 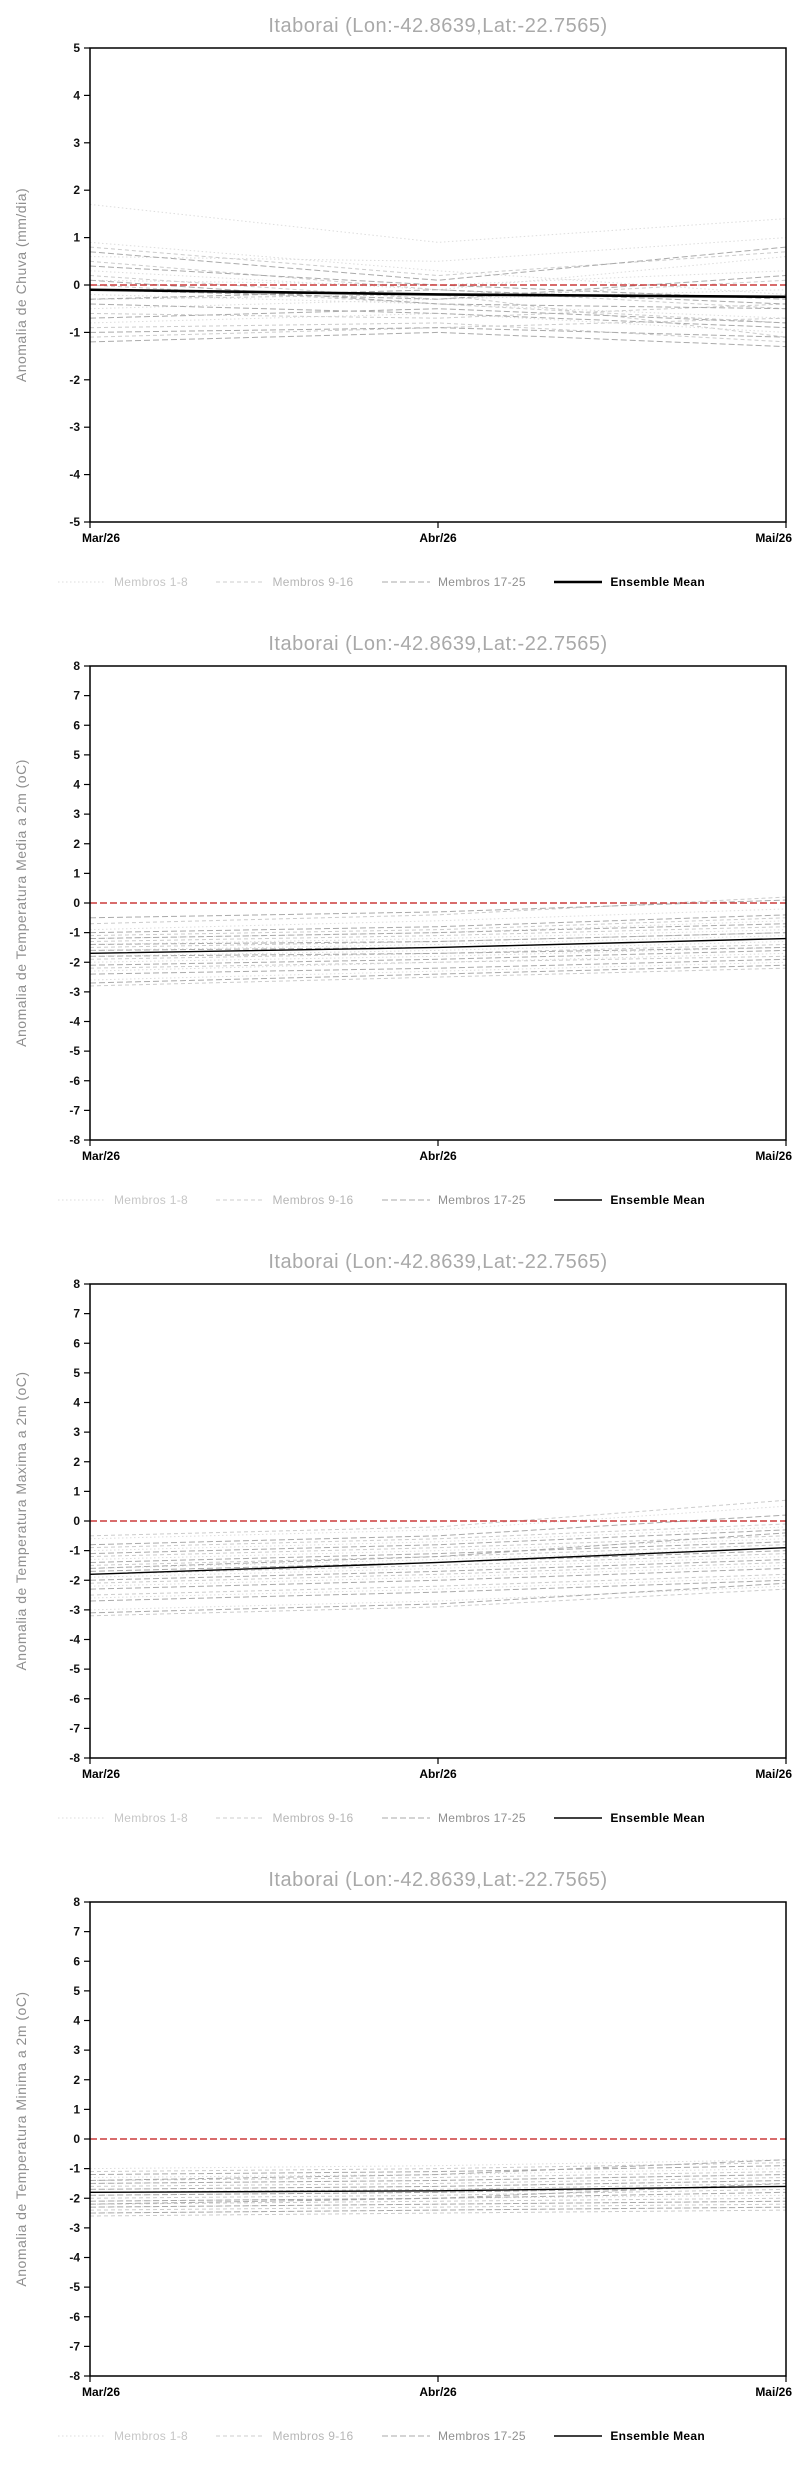 What do you see at coordinates (76, 725) in the screenshot?
I see `y-tick-label: 6` at bounding box center [76, 725].